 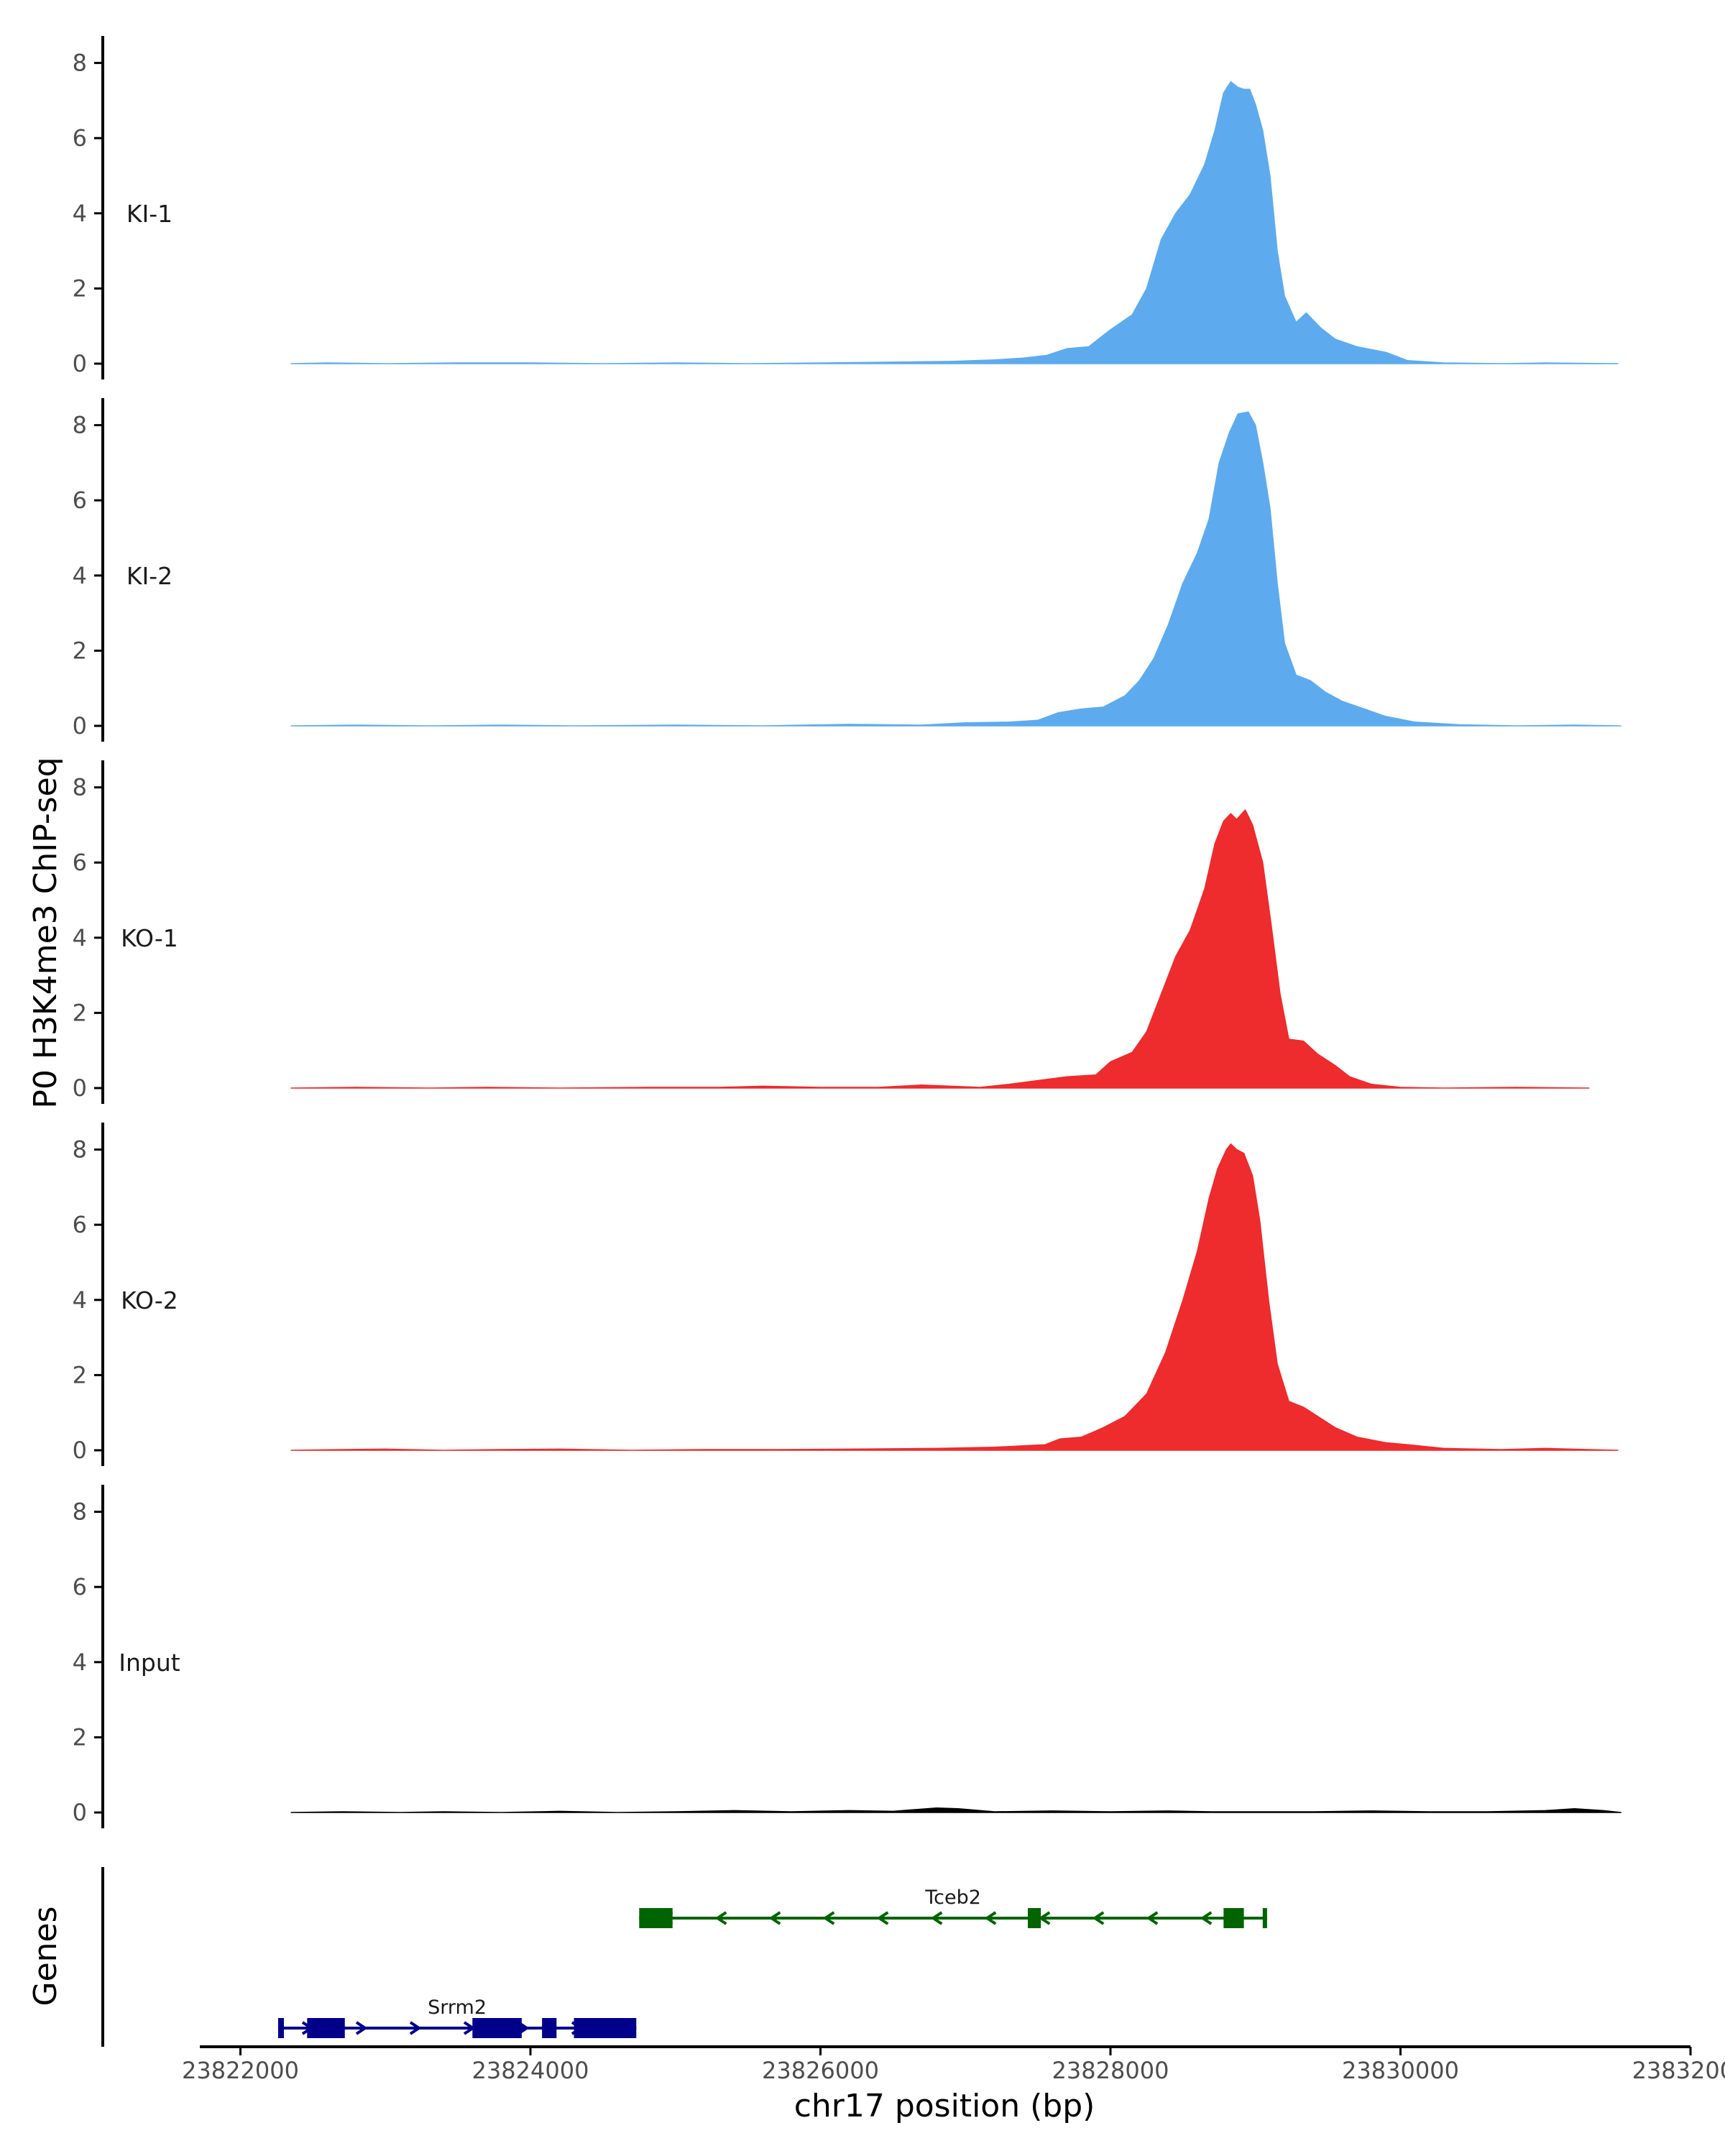 I want to click on coverage-area-input, so click(x=956, y=1810).